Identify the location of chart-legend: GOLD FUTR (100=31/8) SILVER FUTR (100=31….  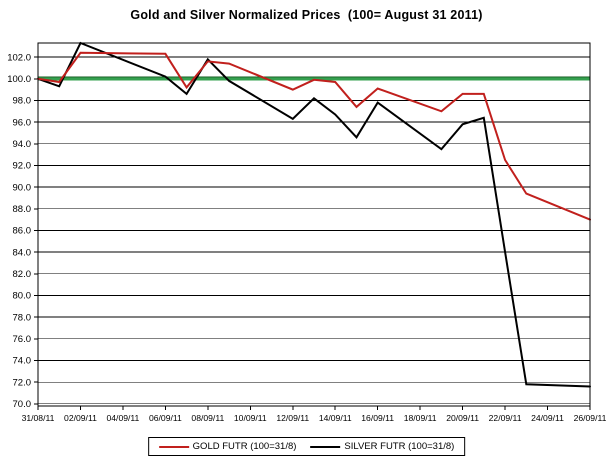
(306, 446).